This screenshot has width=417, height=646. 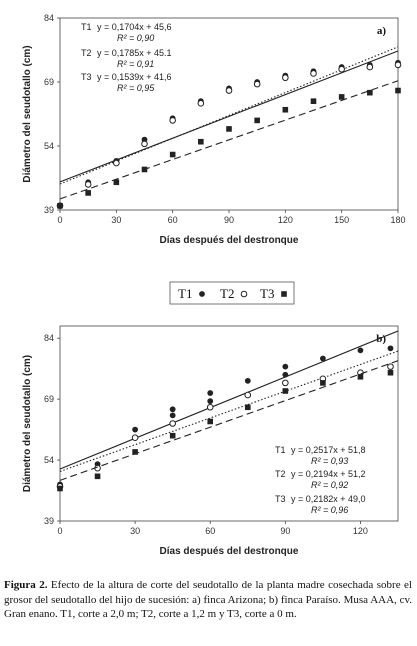 What do you see at coordinates (328, 450) in the screenshot?
I see `equation-t1: y = 0,2517x + 51,8` at bounding box center [328, 450].